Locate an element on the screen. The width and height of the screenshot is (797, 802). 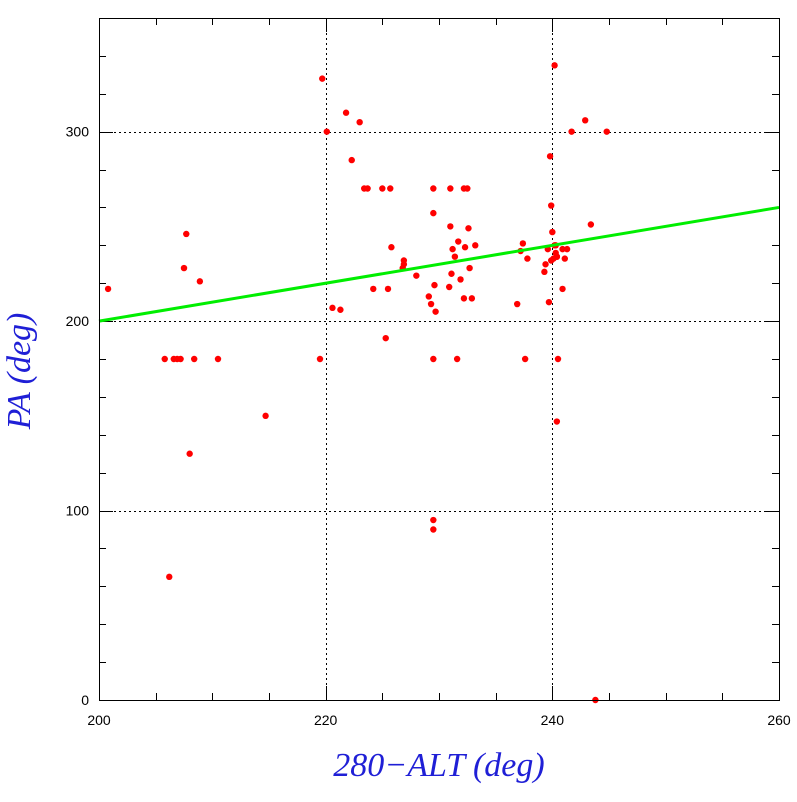
y-tick-label: 300 is located at coordinates (78, 132).